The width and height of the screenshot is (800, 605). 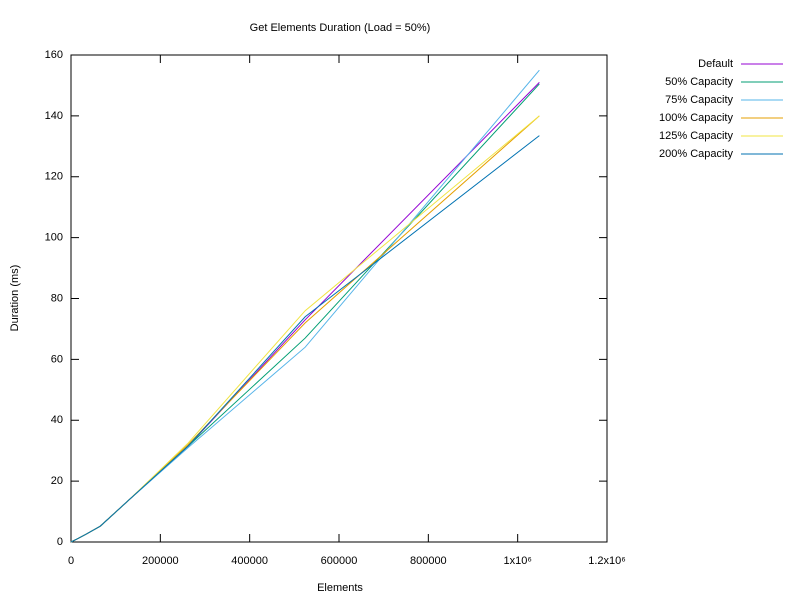 What do you see at coordinates (715, 64) in the screenshot?
I see `legend-label: Default` at bounding box center [715, 64].